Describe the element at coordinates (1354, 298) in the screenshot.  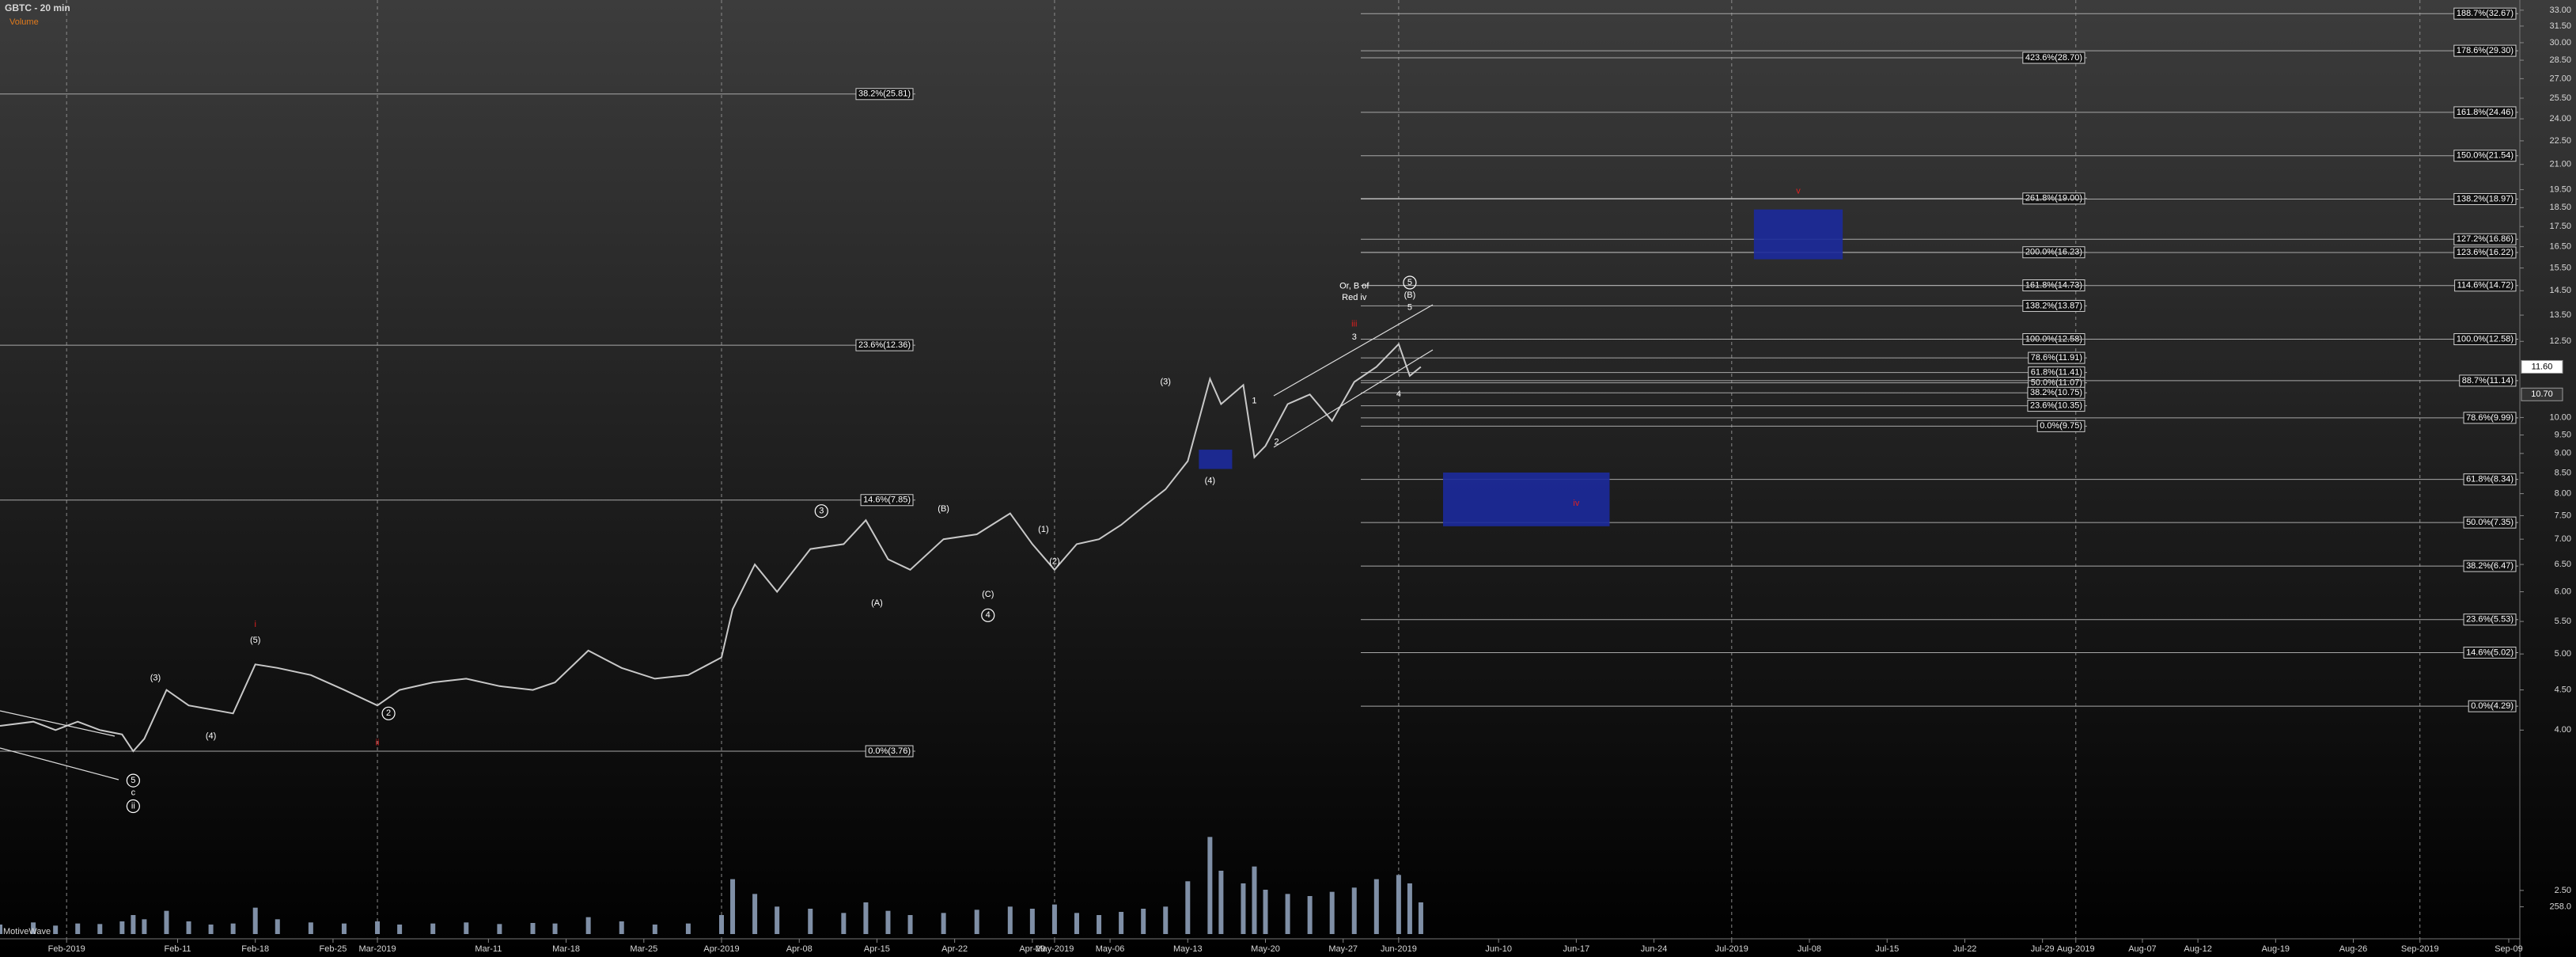
I see `wave-label: Red iv` at that location.